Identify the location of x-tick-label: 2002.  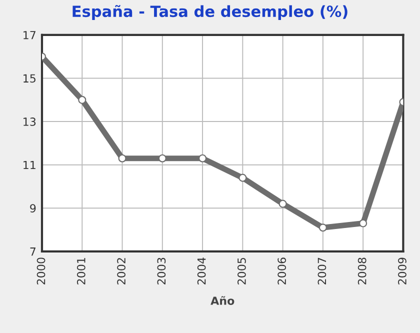
(121, 271).